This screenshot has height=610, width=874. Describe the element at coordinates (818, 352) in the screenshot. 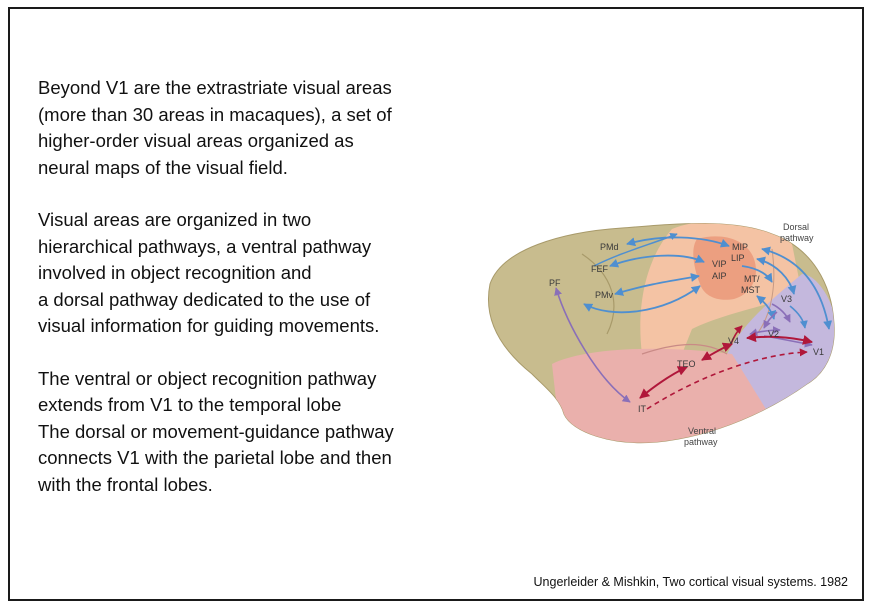

I see `area-label-v1: V1` at that location.